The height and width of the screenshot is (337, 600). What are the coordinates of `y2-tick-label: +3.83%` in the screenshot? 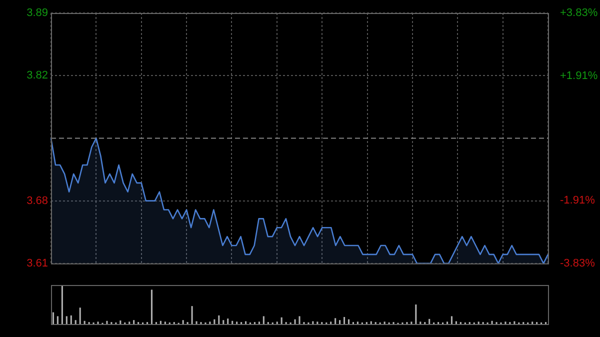 It's located at (579, 13).